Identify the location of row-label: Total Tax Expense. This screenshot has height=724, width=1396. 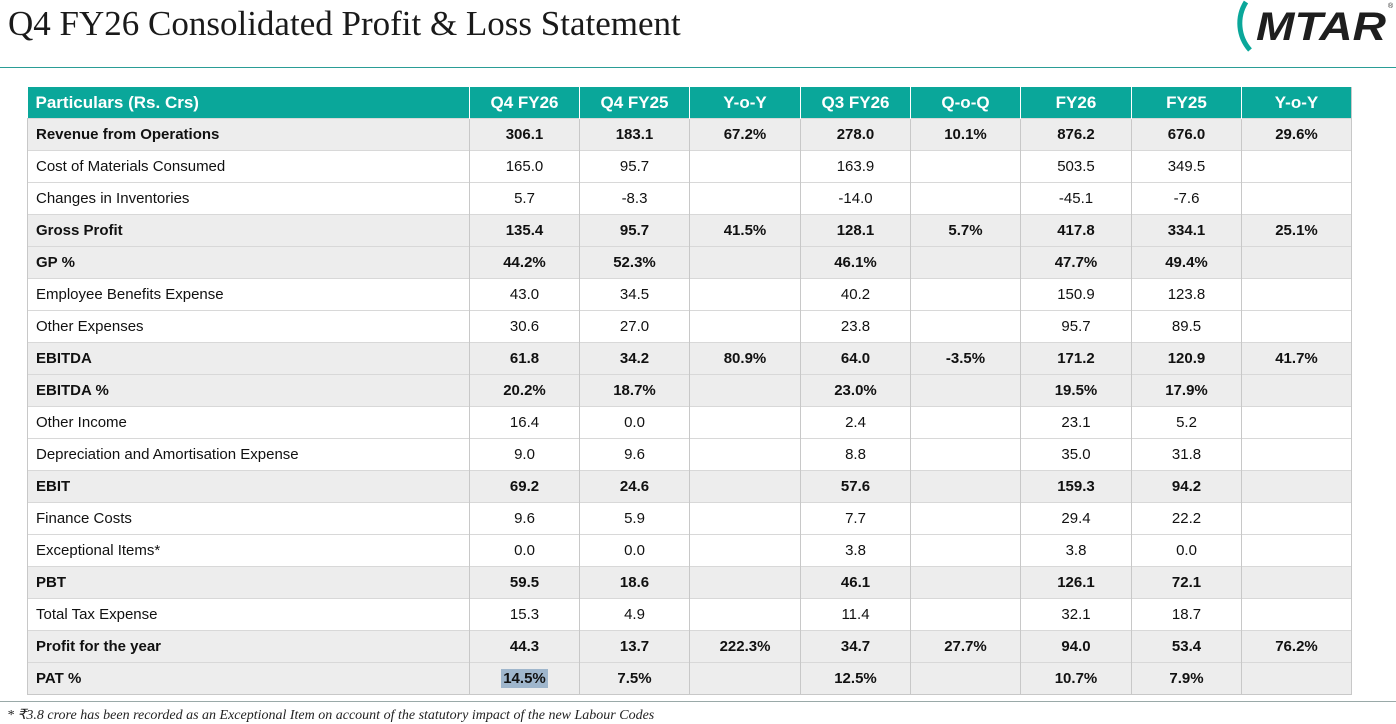
(248, 614).